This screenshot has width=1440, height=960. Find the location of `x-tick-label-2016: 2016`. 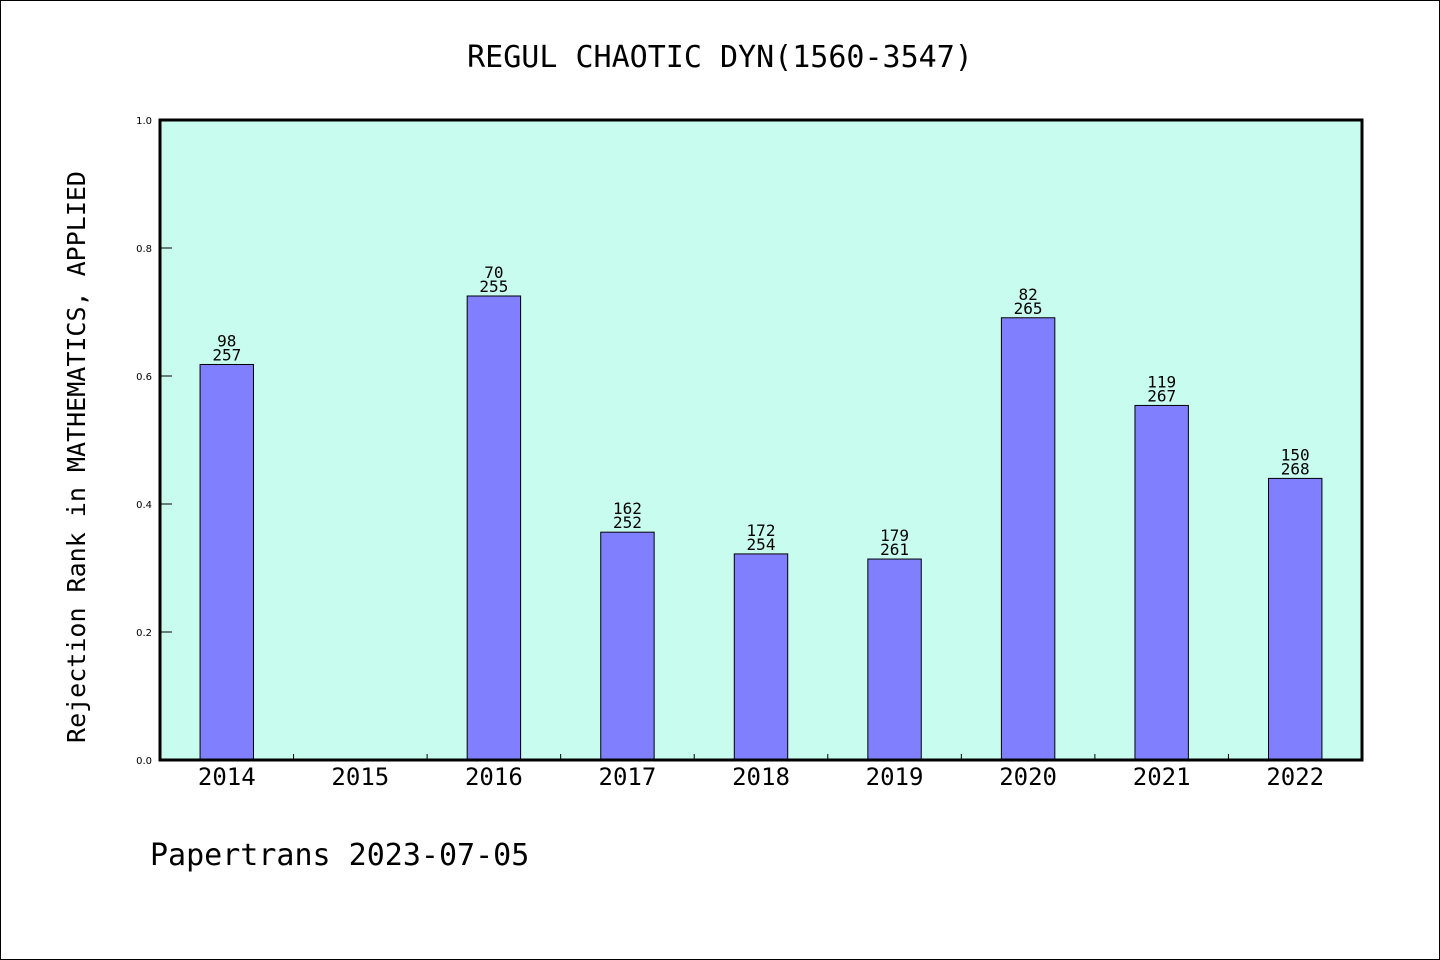

x-tick-label-2016: 2016 is located at coordinates (494, 777).